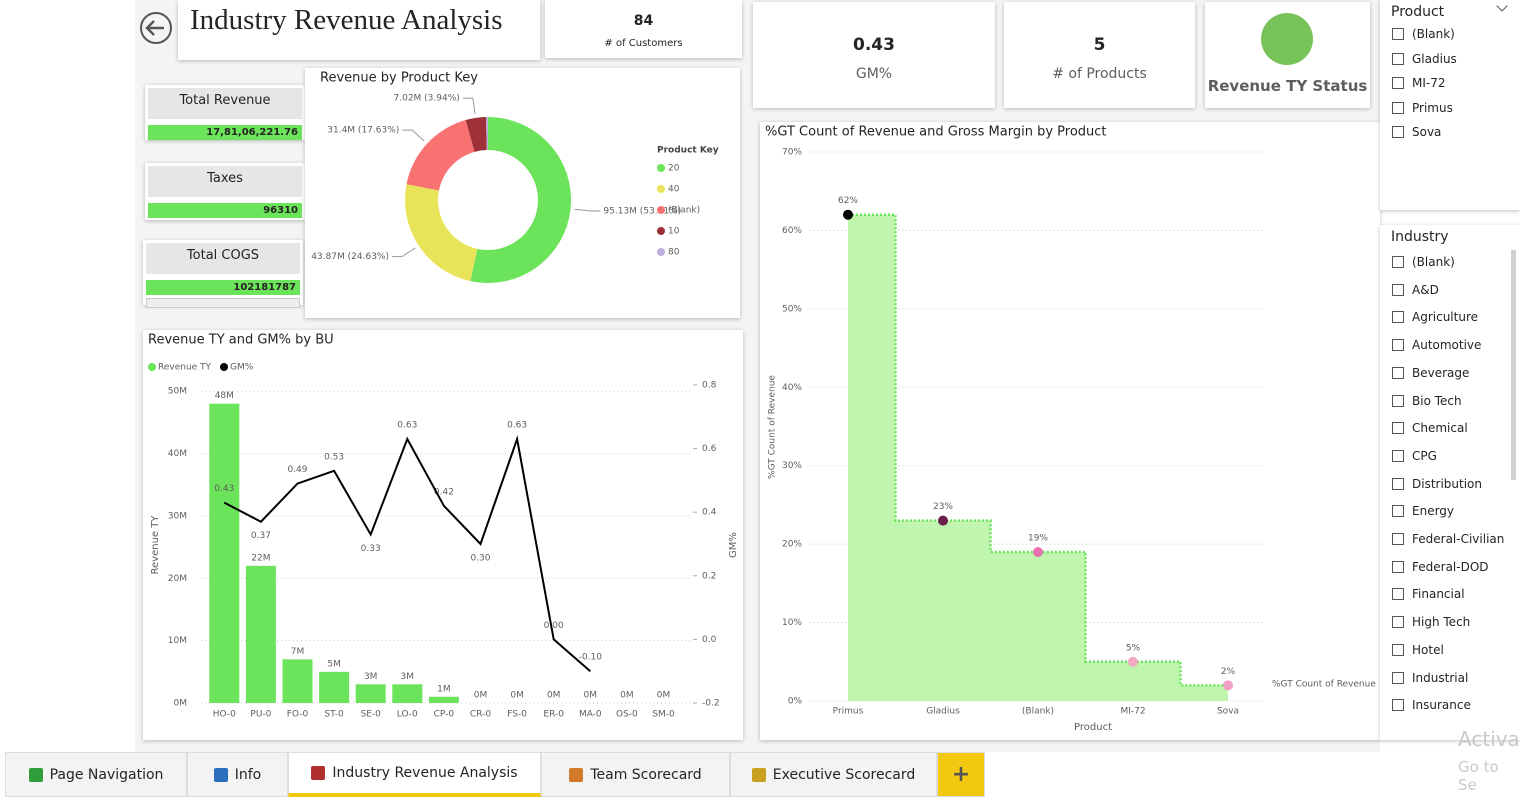 This screenshot has width=1520, height=797. What do you see at coordinates (1420, 237) in the screenshot?
I see `slicer-title: Industry` at bounding box center [1420, 237].